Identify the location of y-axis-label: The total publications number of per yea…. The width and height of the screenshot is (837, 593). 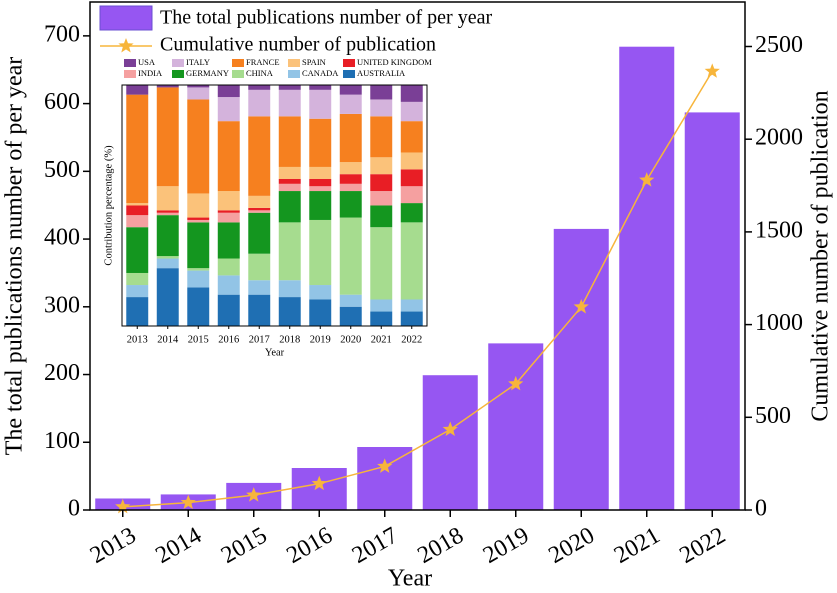
(15, 256).